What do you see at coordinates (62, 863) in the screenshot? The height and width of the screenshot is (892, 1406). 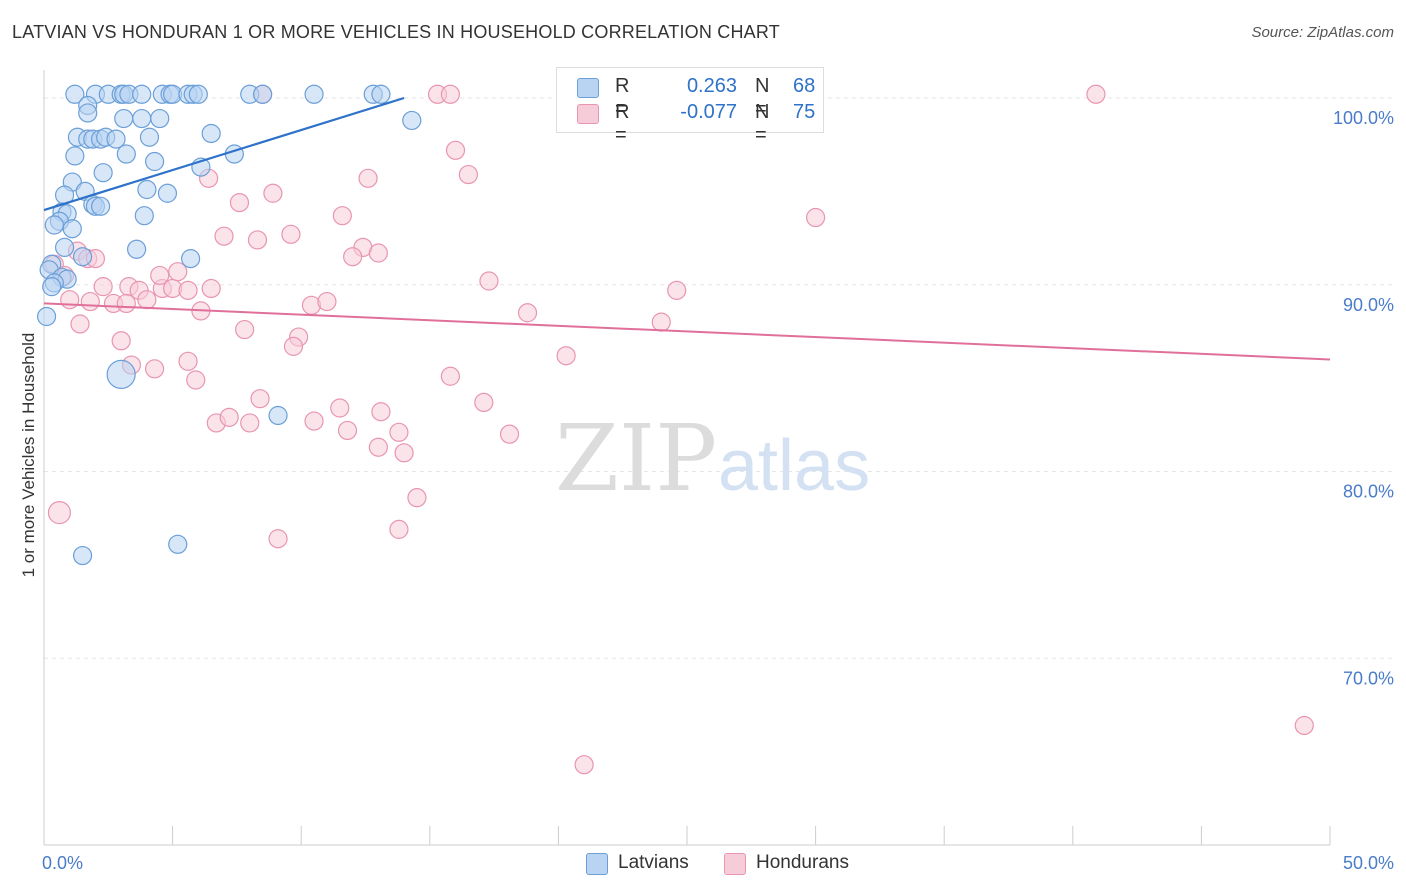 I see `x-tick-label-min: 0.0%` at bounding box center [62, 863].